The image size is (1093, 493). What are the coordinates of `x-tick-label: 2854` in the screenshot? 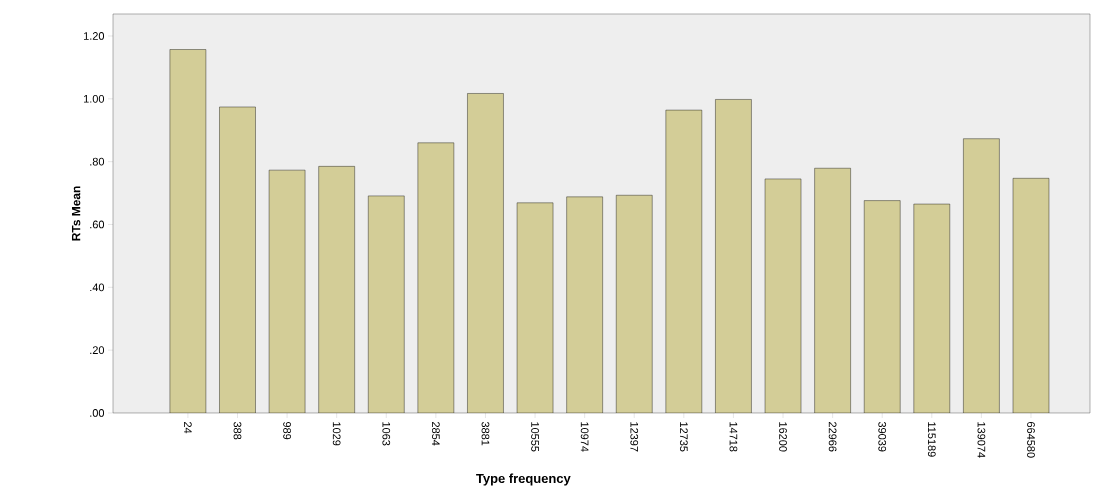 It's located at (435, 434).